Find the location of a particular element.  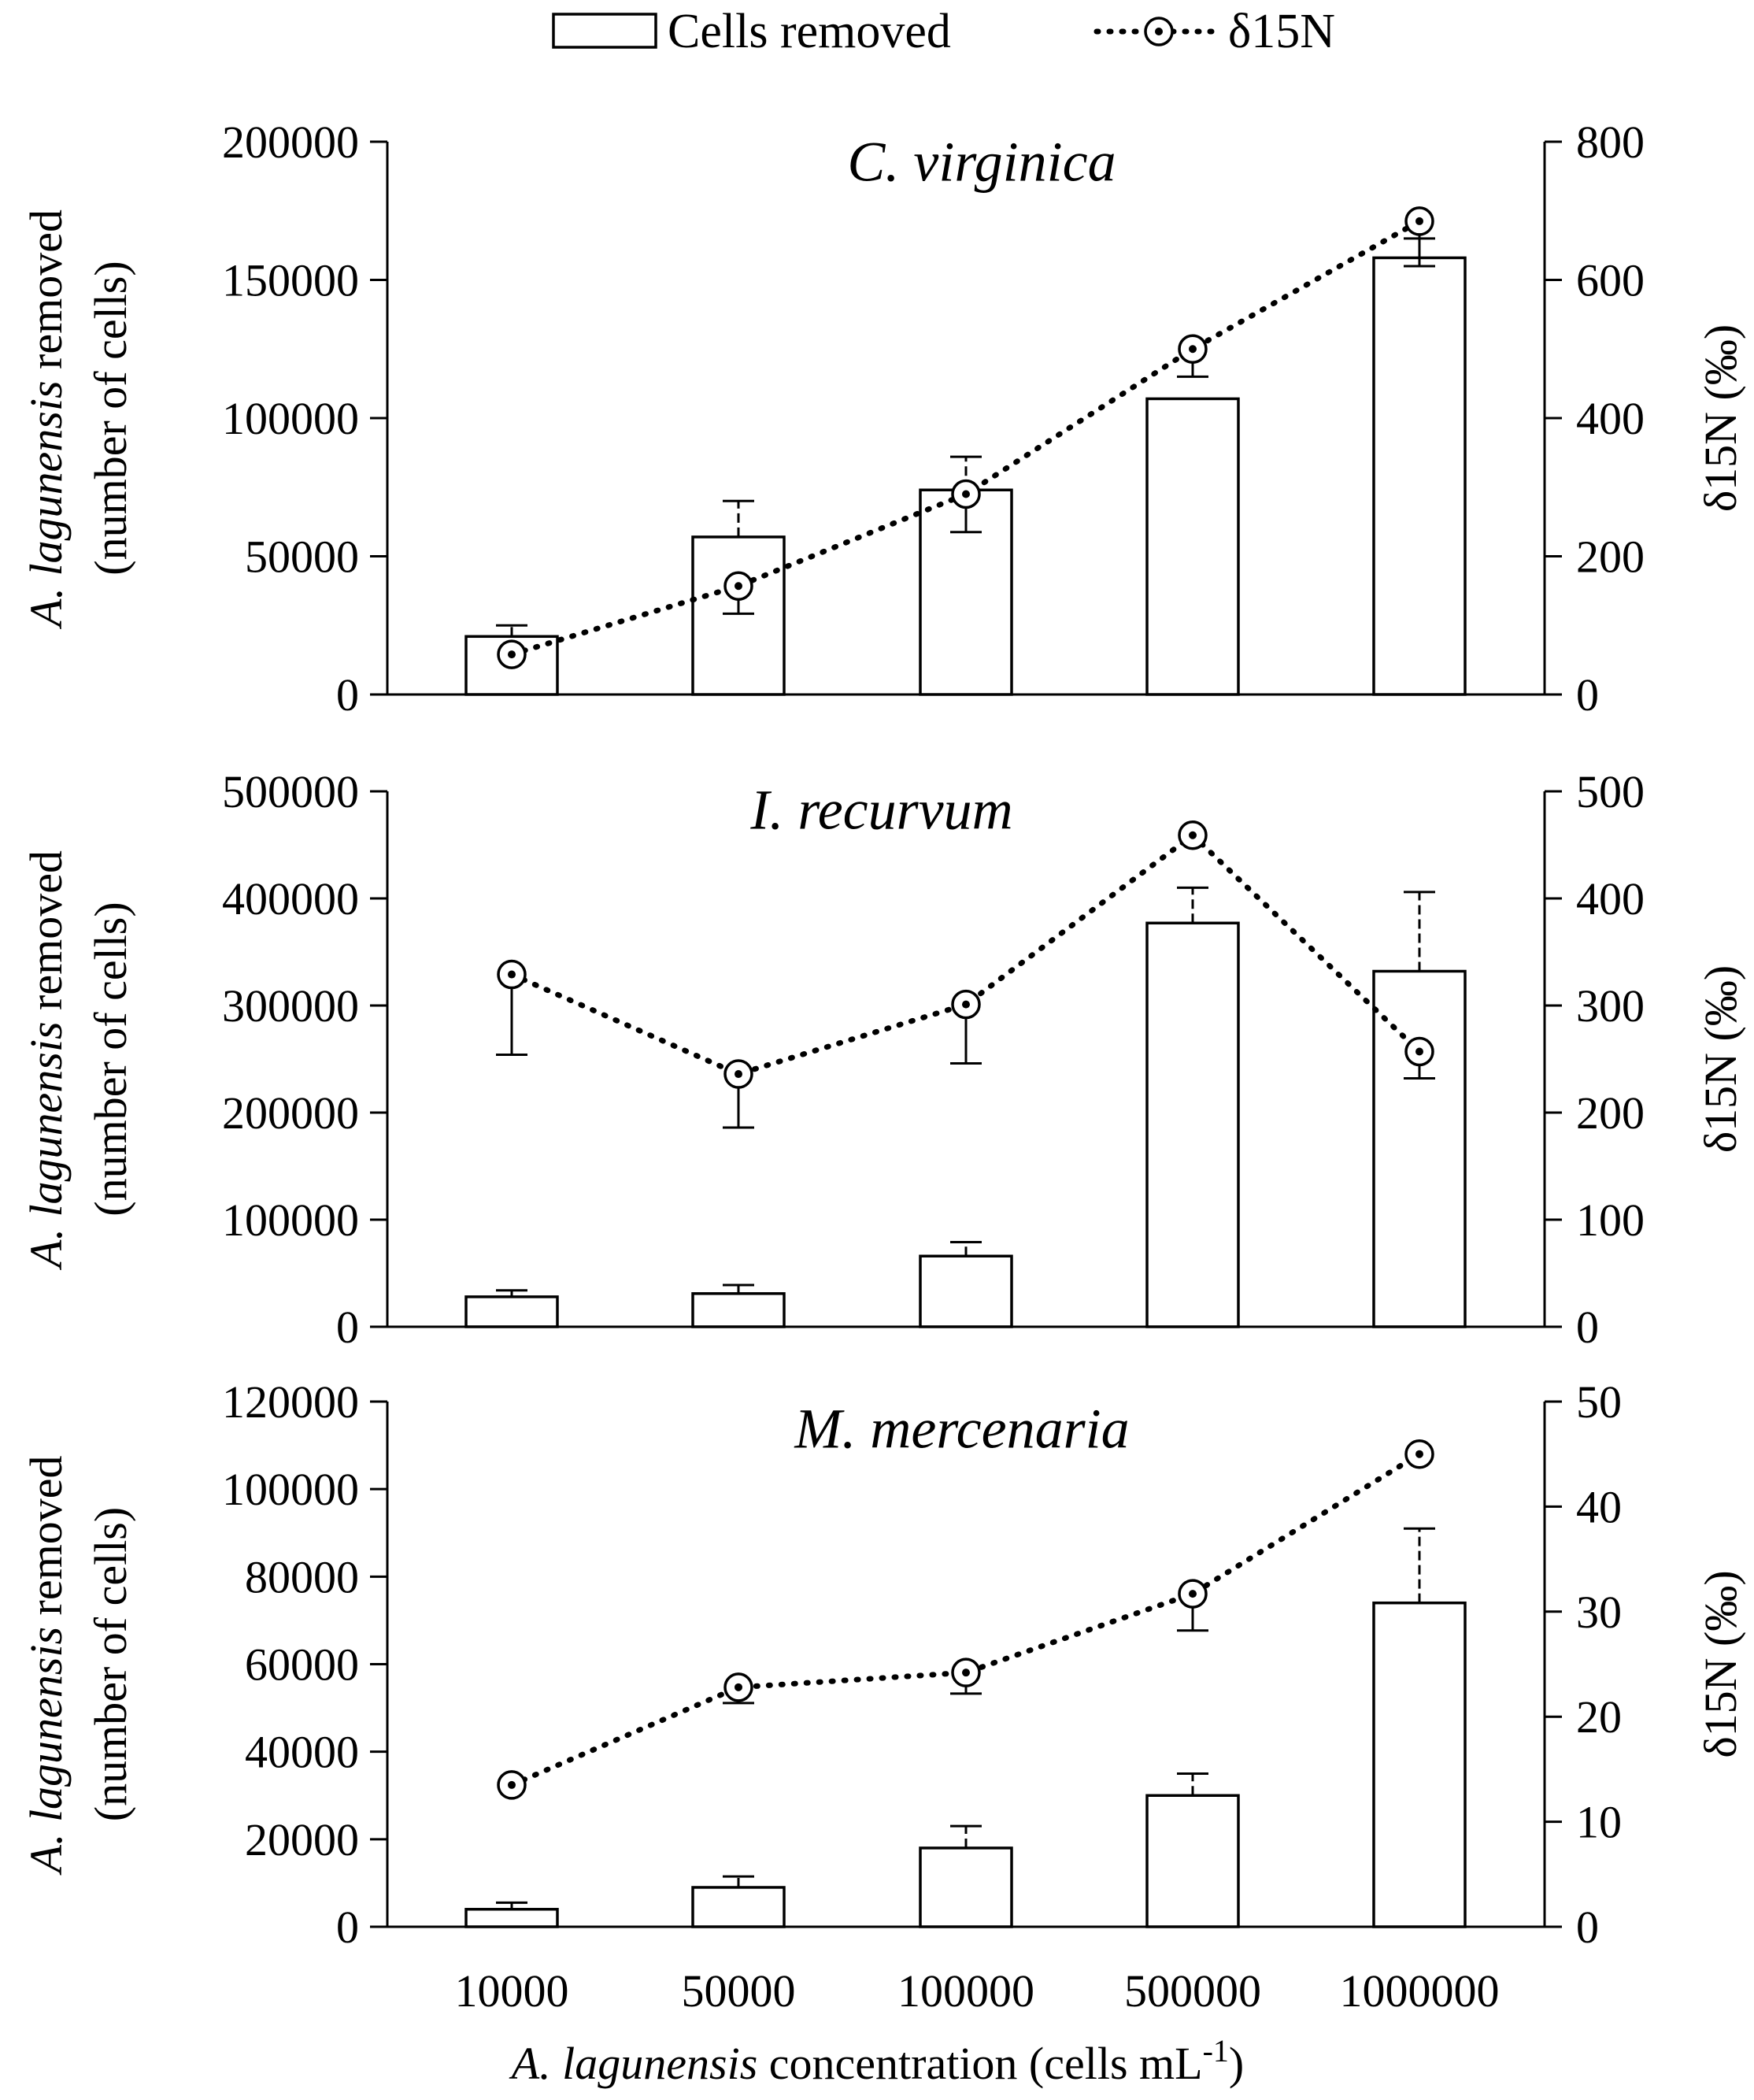

right-tick-label: 500 is located at coordinates (1610, 792).